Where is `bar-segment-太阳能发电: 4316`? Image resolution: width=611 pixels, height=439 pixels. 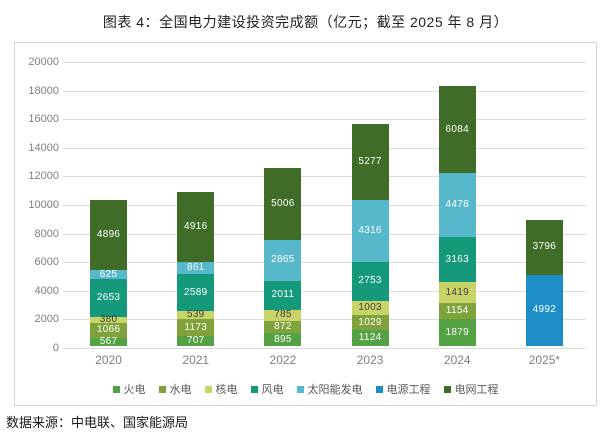 bar-segment-太阳能发电: 4316 is located at coordinates (370, 230).